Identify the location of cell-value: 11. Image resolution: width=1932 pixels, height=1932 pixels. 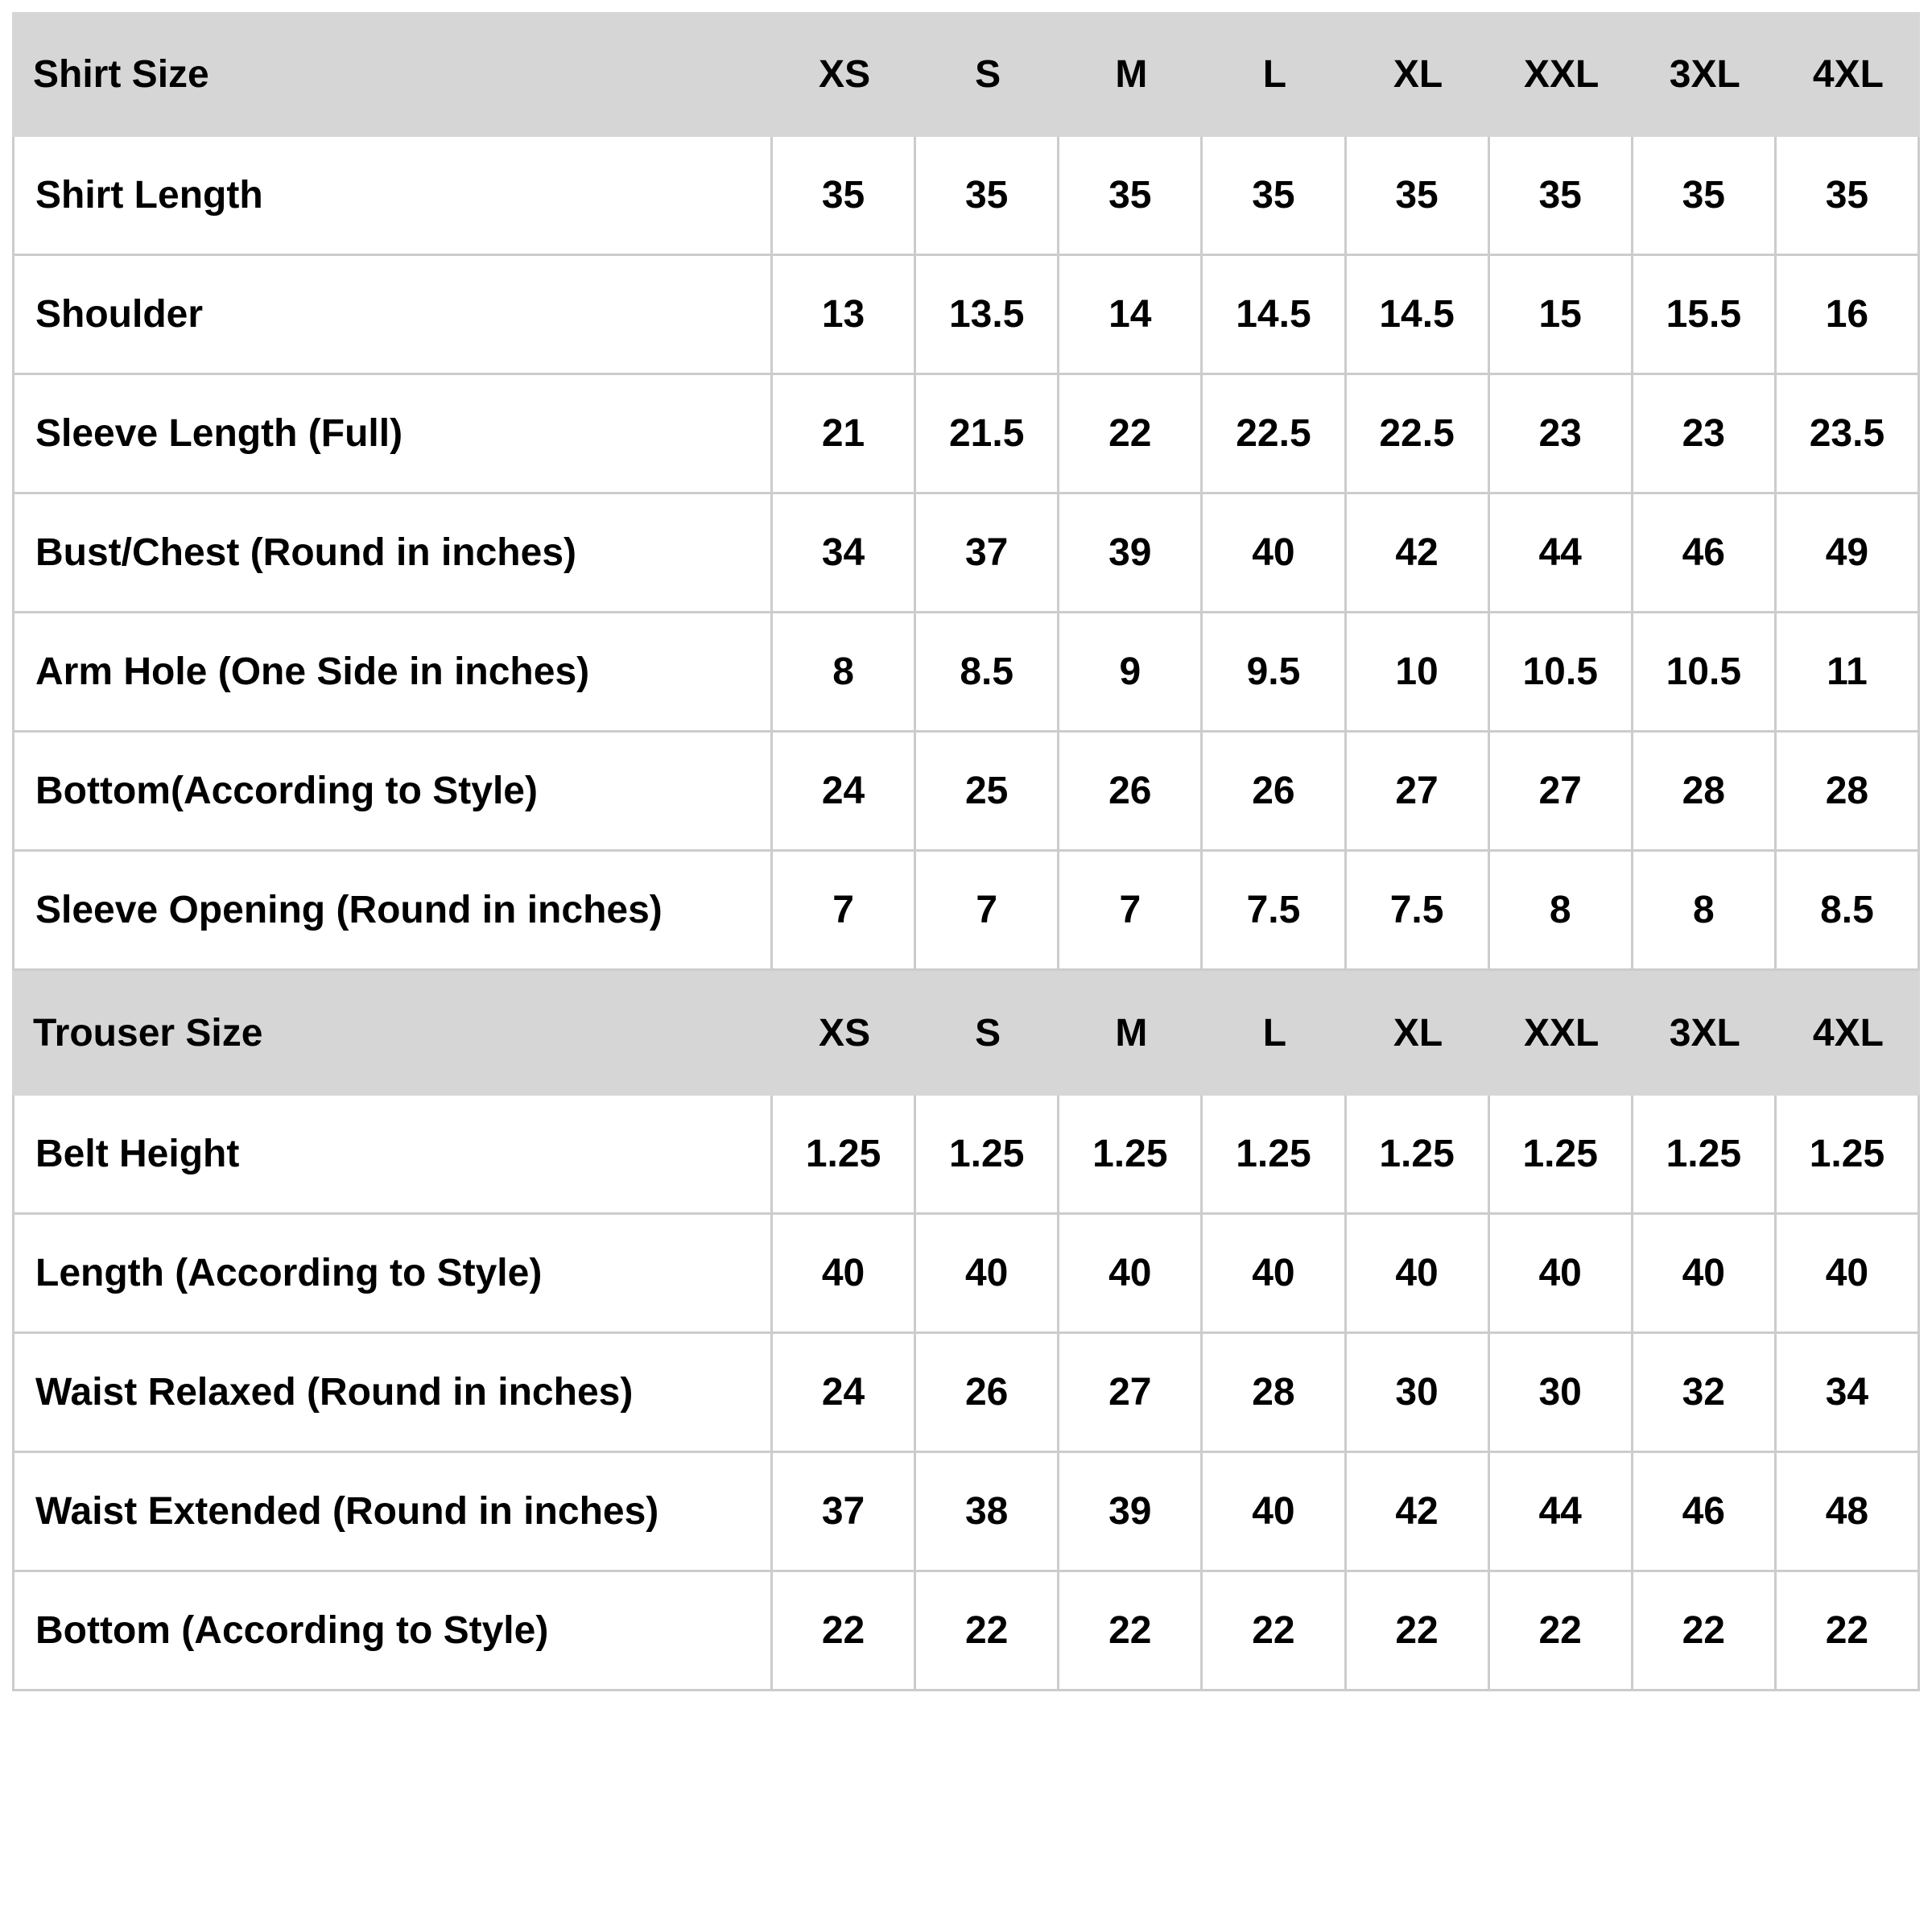
(1849, 671).